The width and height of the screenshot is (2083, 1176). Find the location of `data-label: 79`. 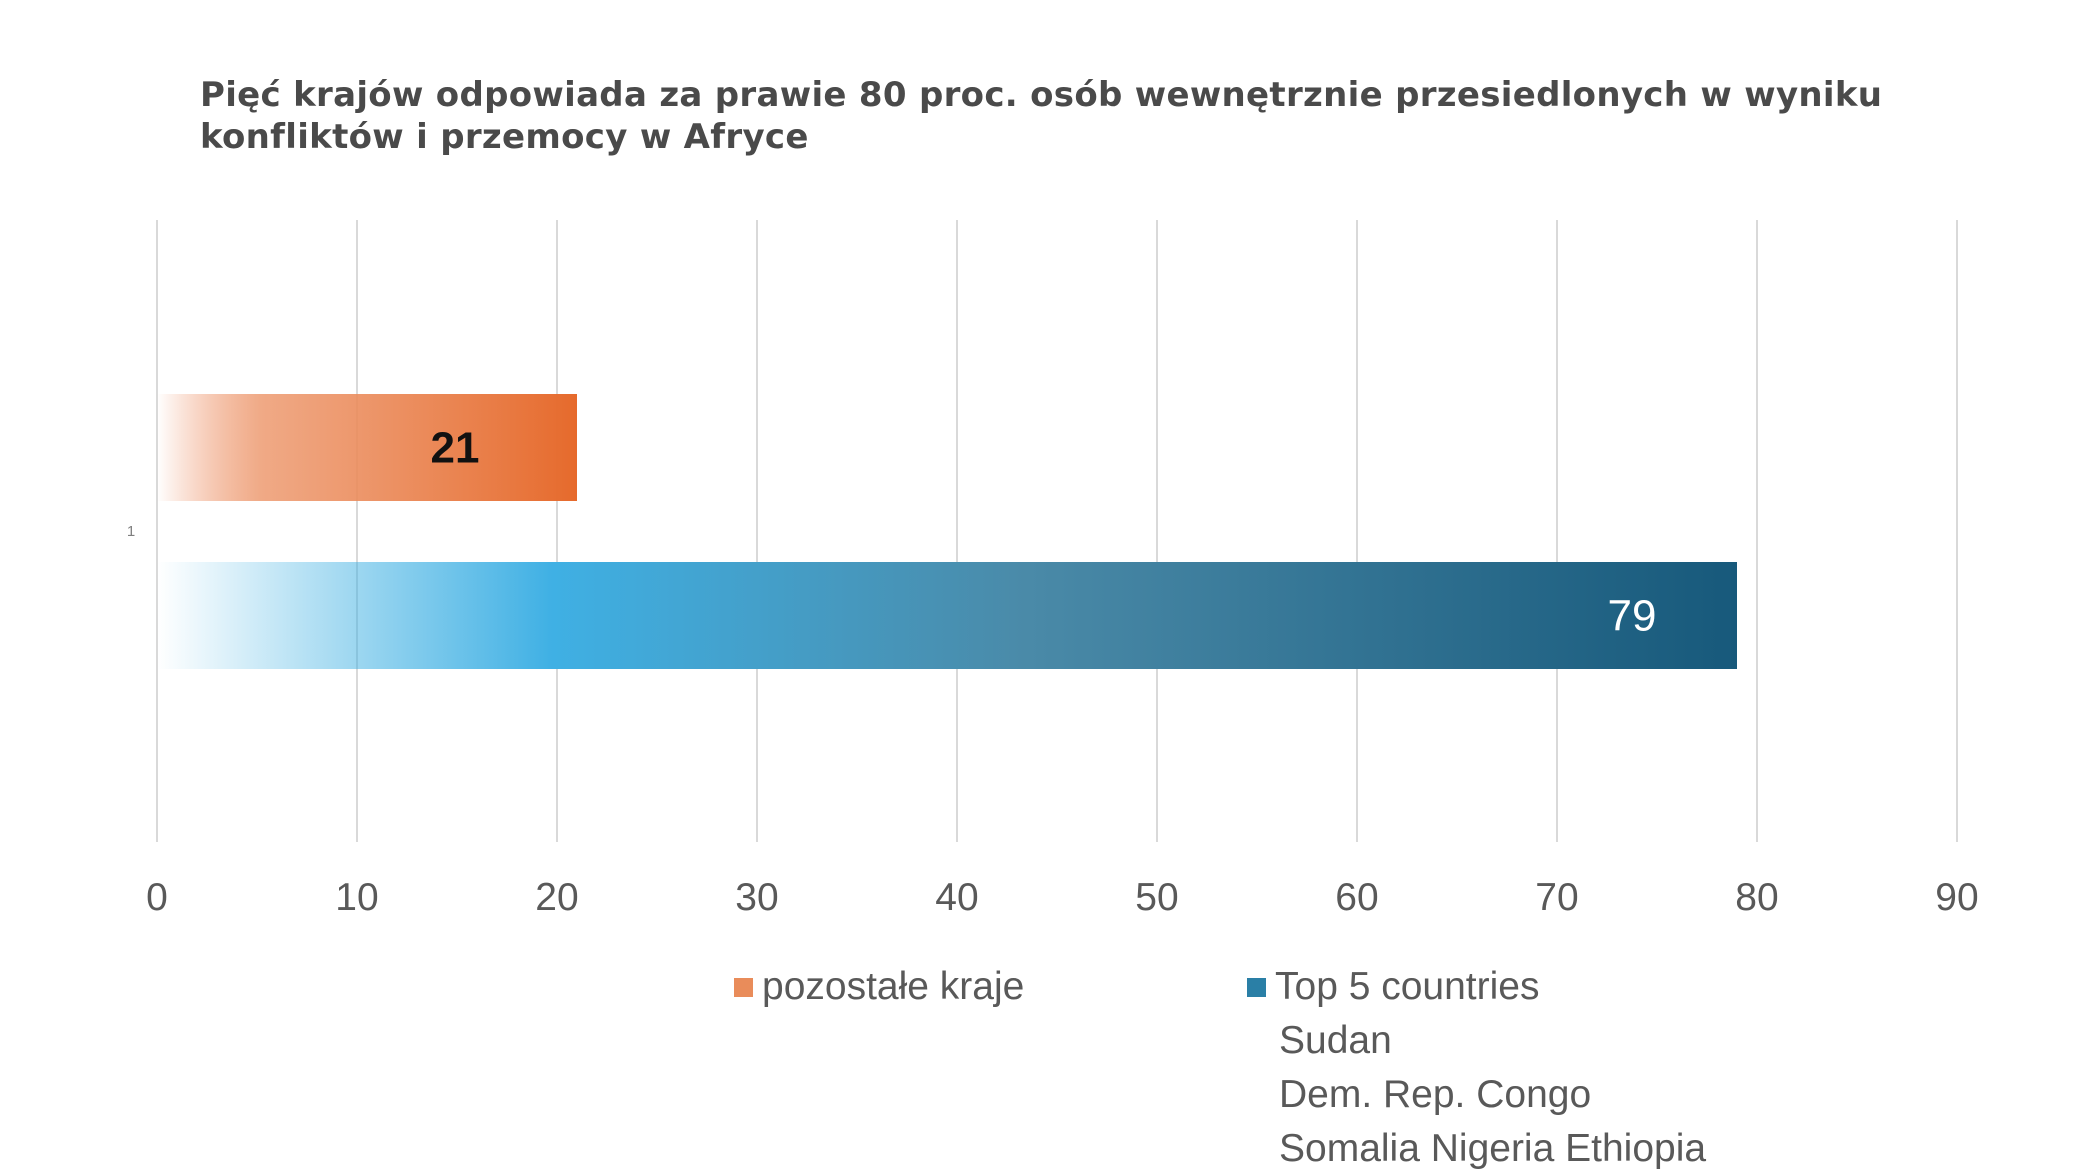

data-label: 79 is located at coordinates (1632, 616).